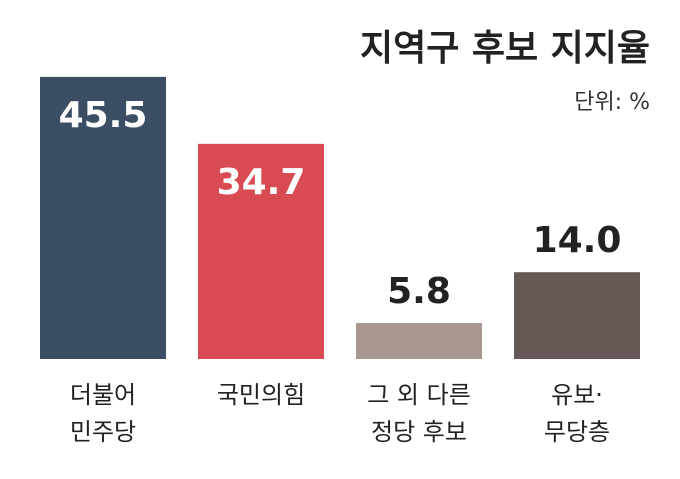 Image resolution: width=680 pixels, height=479 pixels. I want to click on x-tick-label: 유보·, so click(577, 395).